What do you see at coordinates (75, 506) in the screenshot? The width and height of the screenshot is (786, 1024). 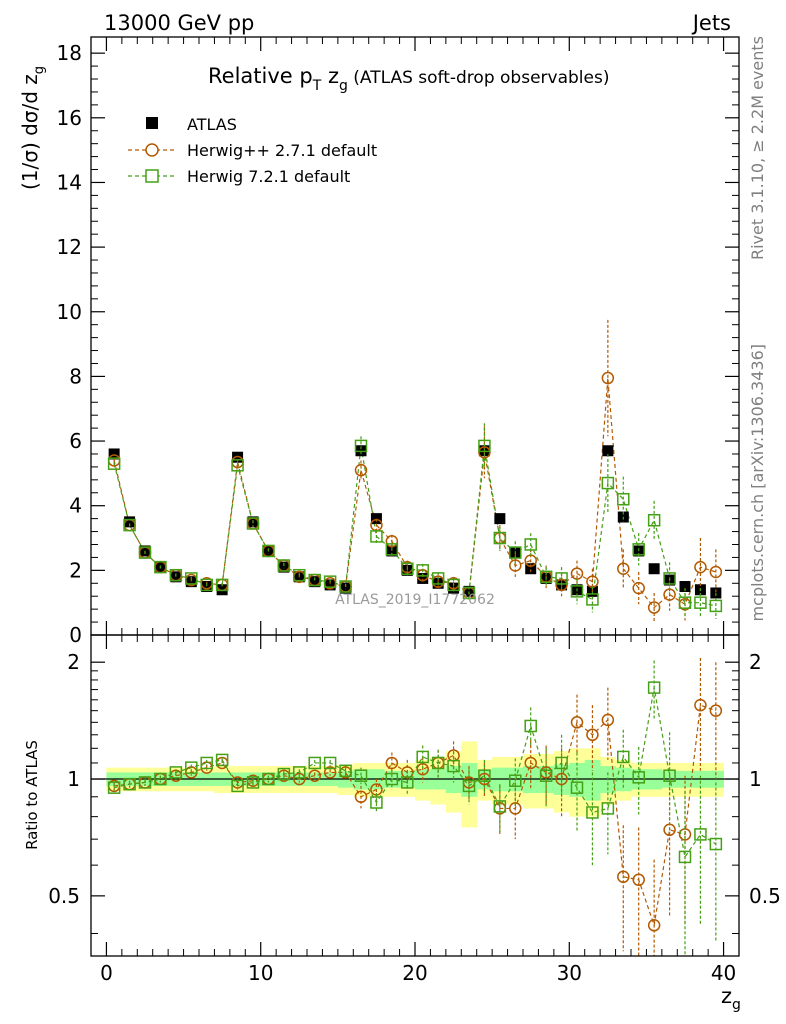 I see `main-ytick-label: 4` at bounding box center [75, 506].